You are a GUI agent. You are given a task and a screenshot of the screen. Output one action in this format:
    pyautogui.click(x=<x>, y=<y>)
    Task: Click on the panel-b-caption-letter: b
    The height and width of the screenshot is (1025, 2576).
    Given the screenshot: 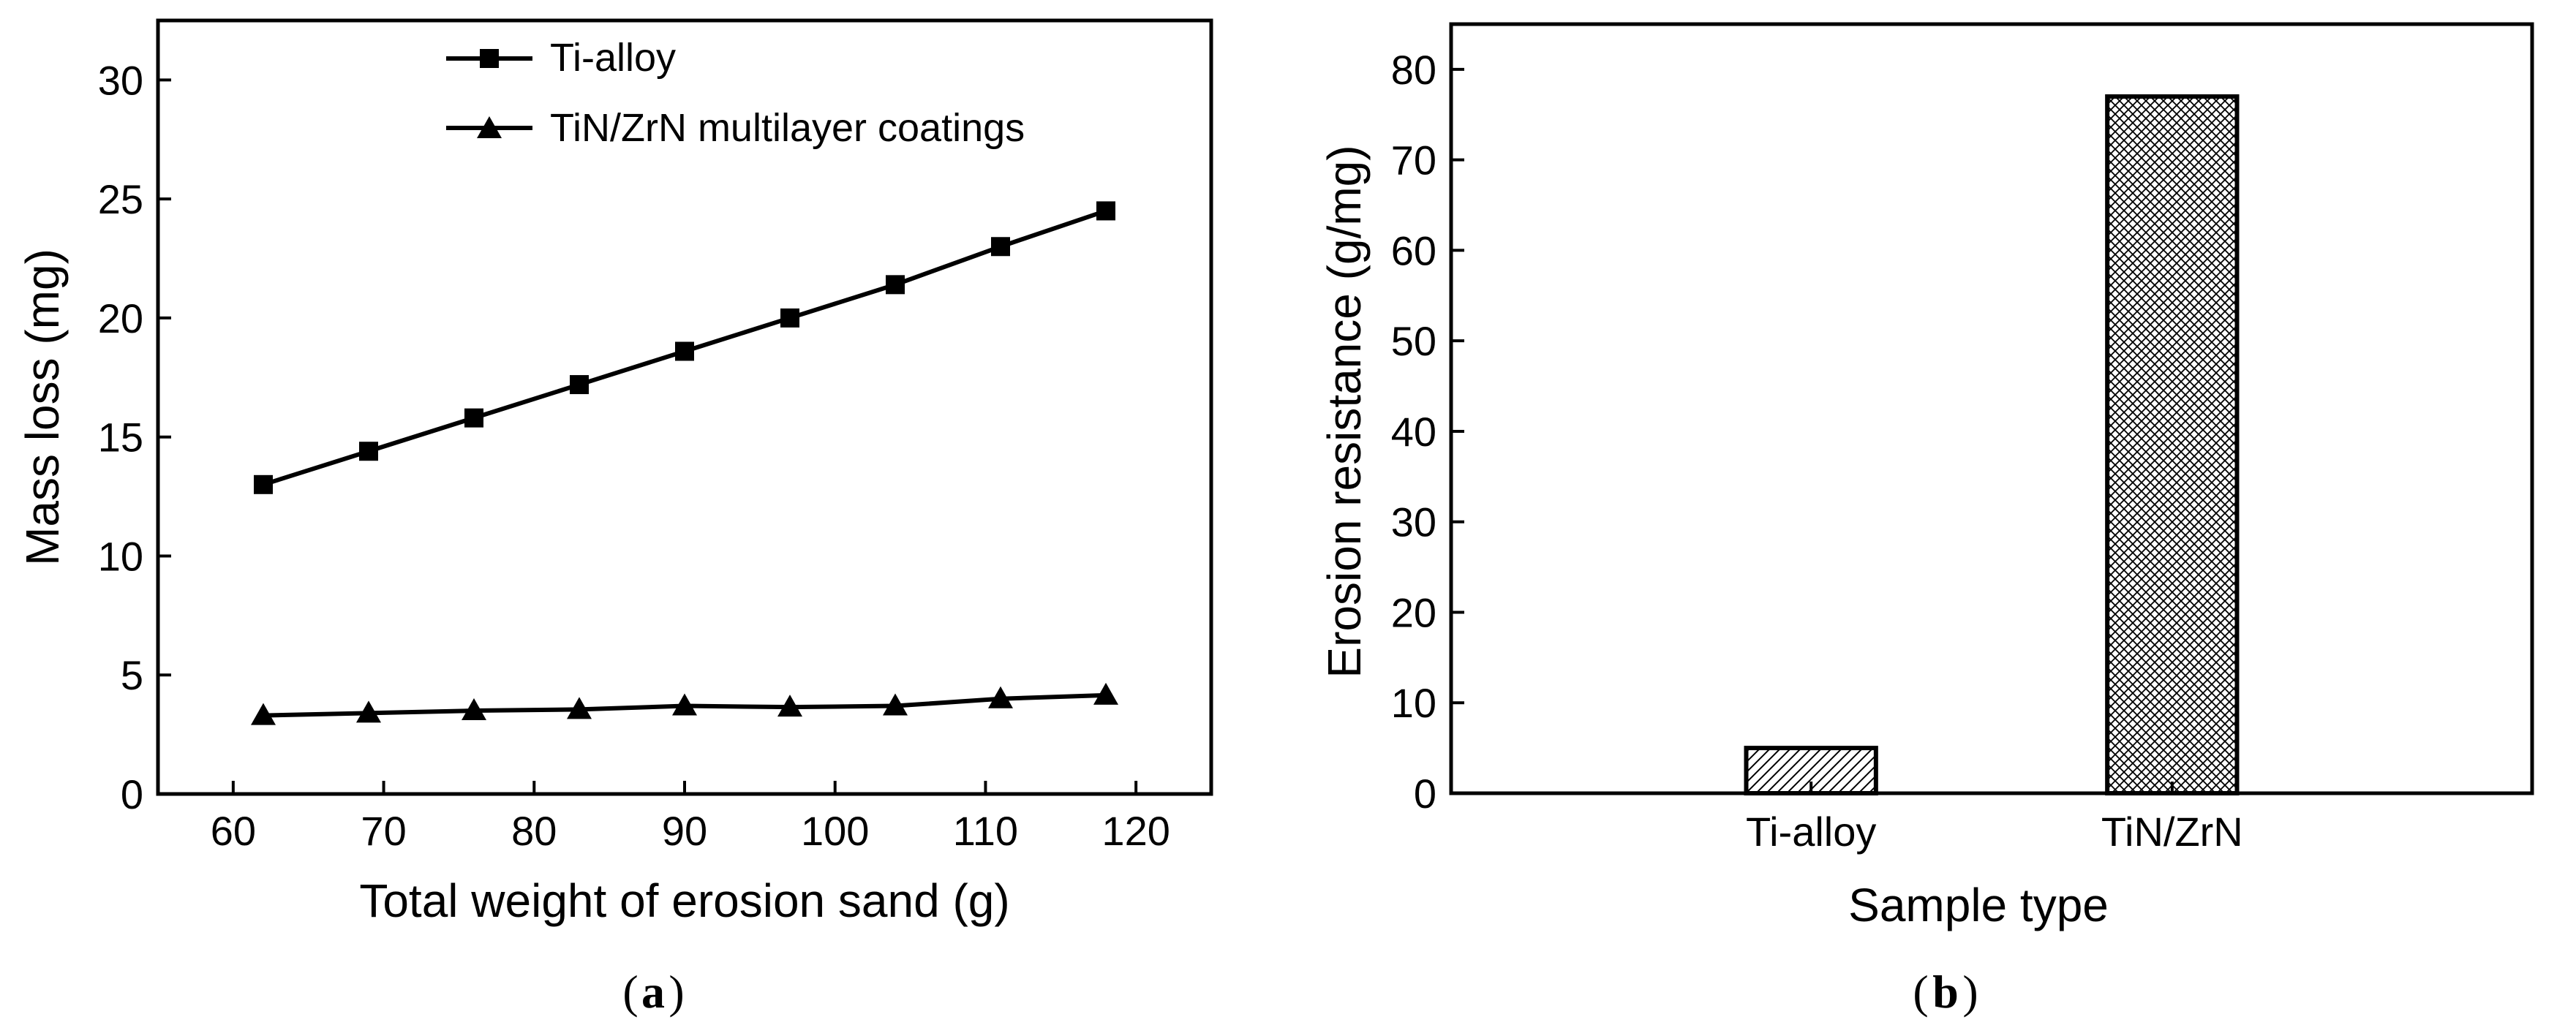 What is the action you would take?
    pyautogui.click(x=1945, y=992)
    